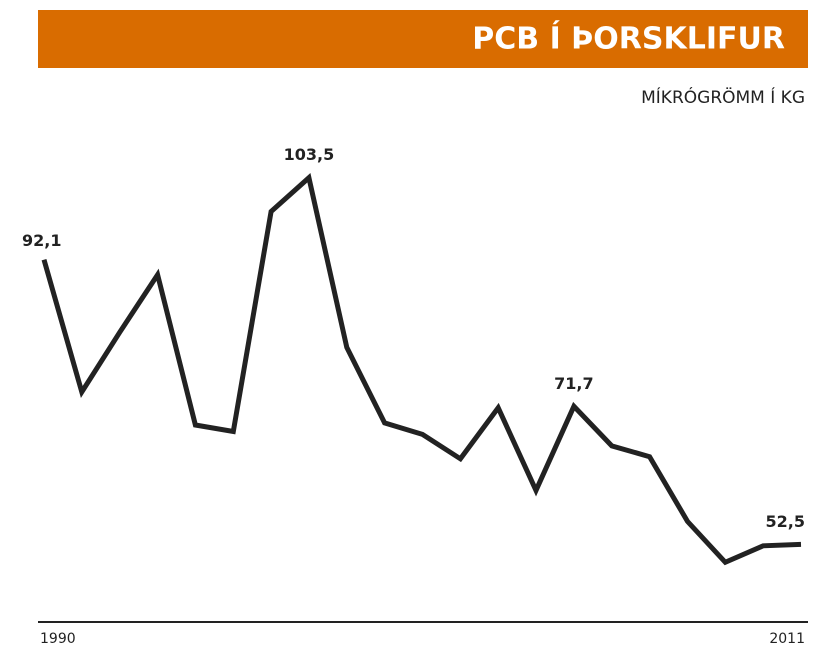 Image resolution: width=821 pixels, height=650 pixels. I want to click on chart-title: PCB Í ÞORSKLIFUR, so click(628, 39).